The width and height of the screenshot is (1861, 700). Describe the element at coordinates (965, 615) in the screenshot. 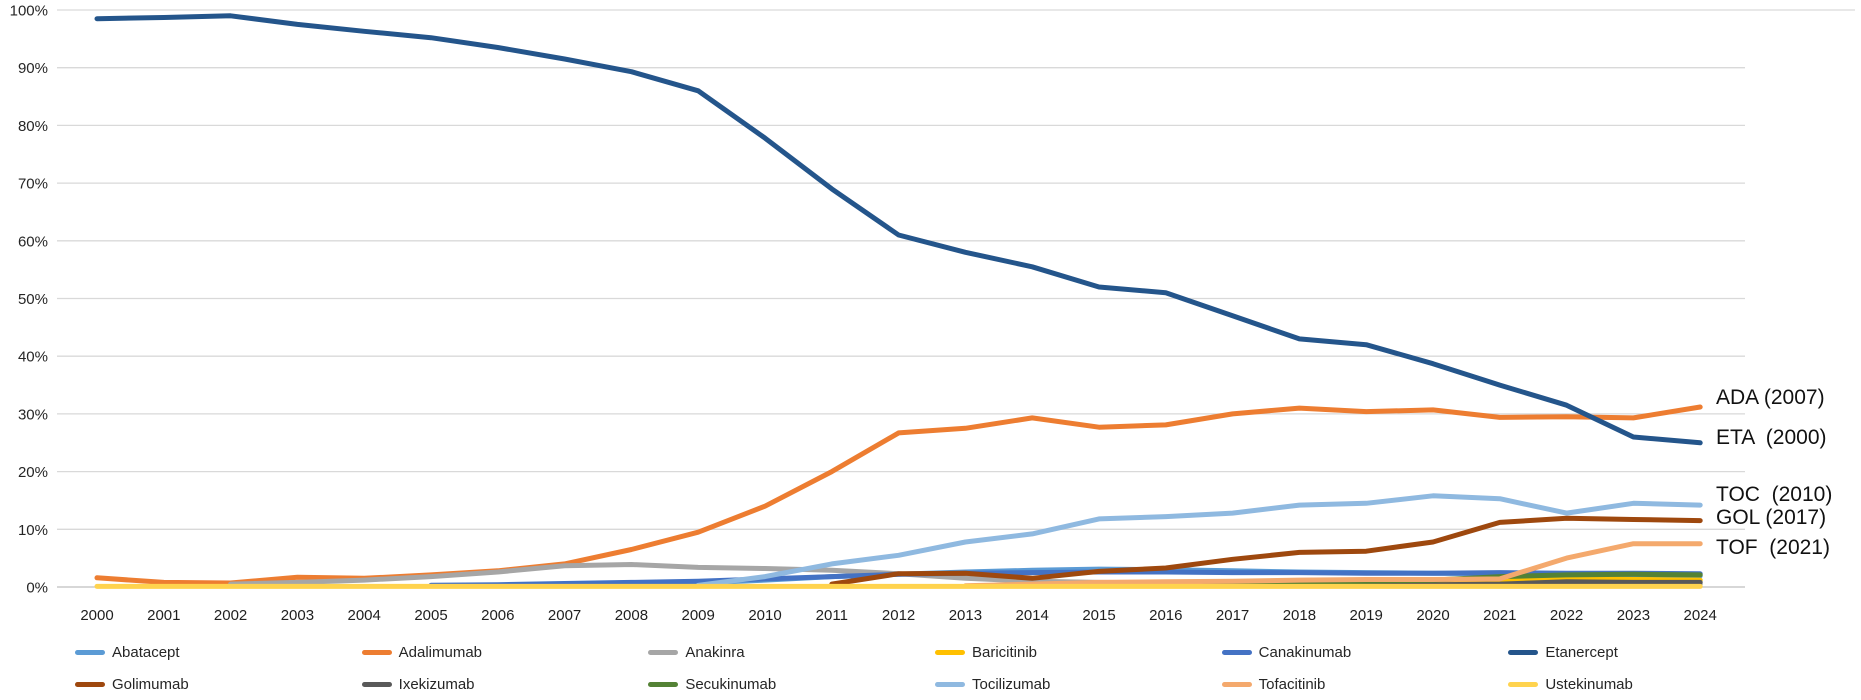

I see `x-tick-2013: 2013` at that location.